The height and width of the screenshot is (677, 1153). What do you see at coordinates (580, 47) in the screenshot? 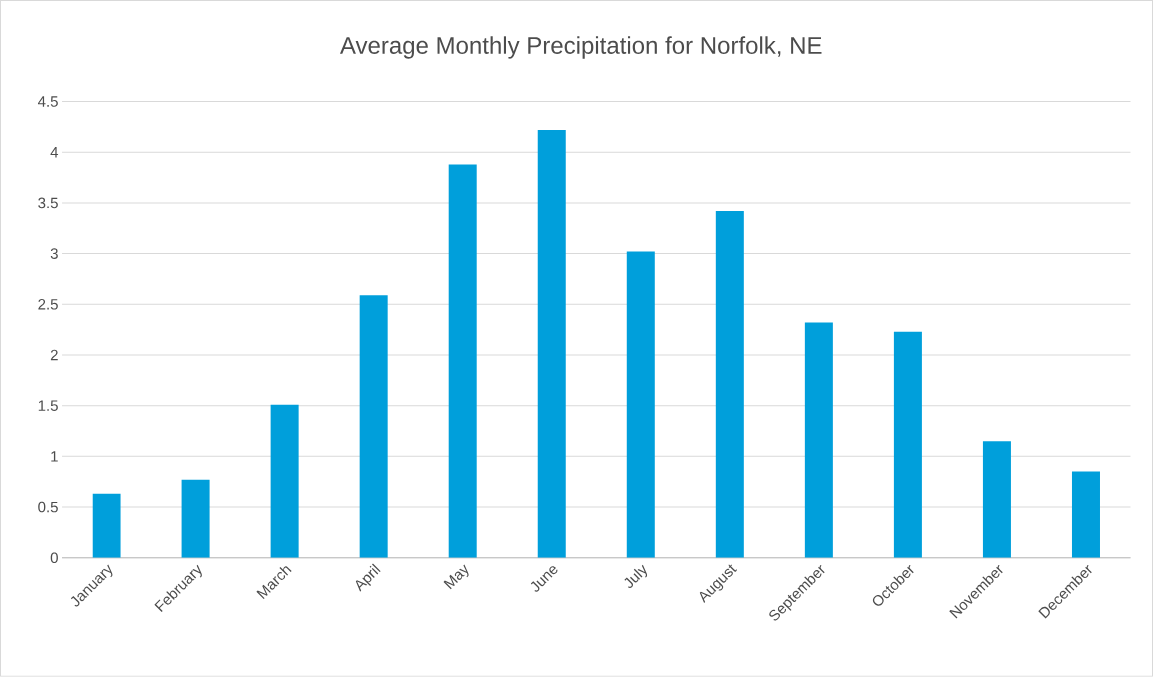
I see `chart-title: Average Monthly Precipitation for Norfolk, NE` at bounding box center [580, 47].